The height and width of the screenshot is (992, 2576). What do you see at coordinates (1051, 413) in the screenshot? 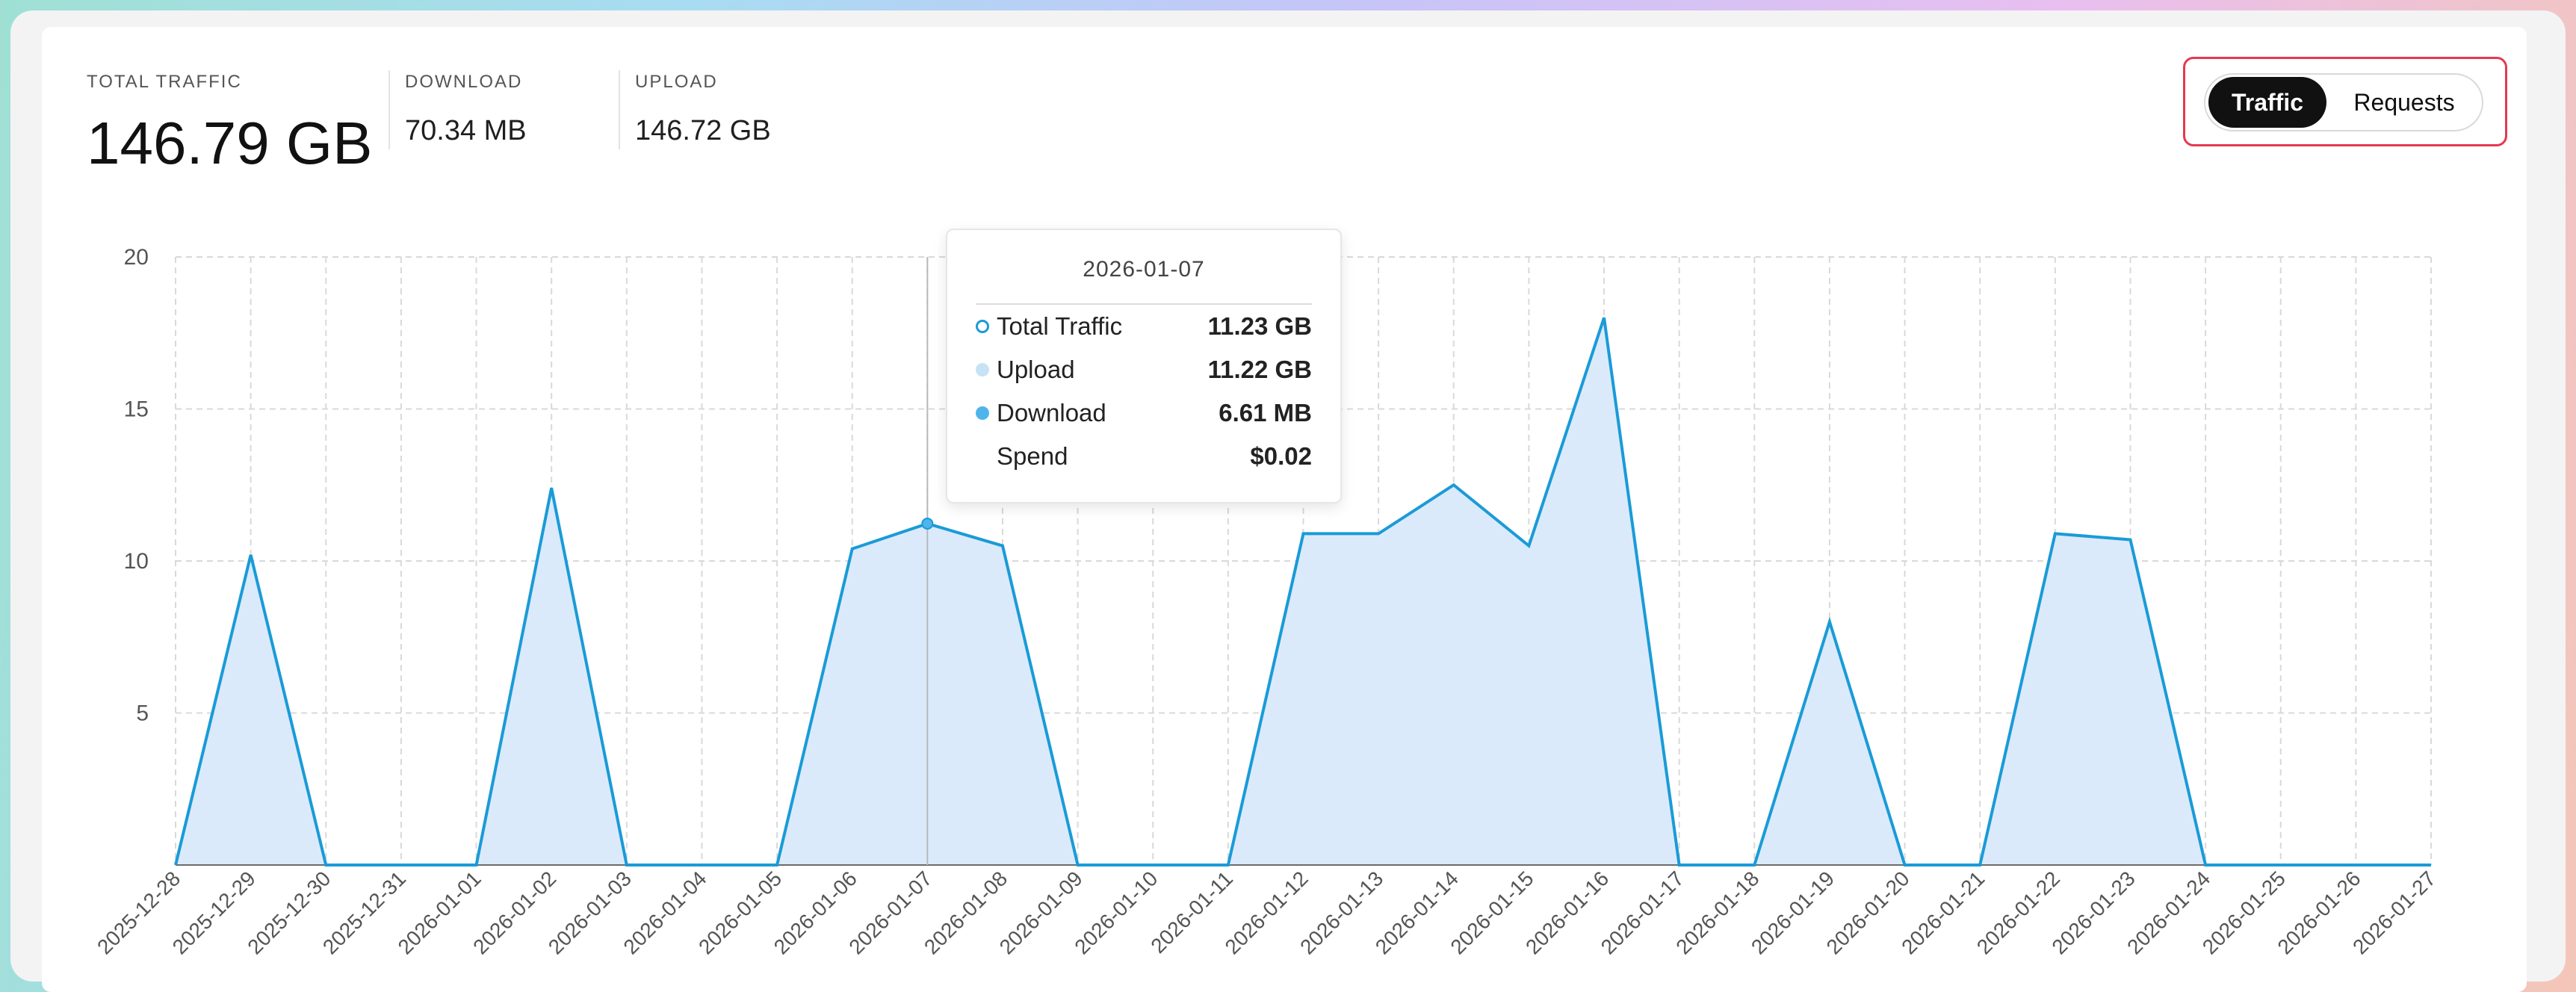
I see `tooltip-row-label: Download` at bounding box center [1051, 413].